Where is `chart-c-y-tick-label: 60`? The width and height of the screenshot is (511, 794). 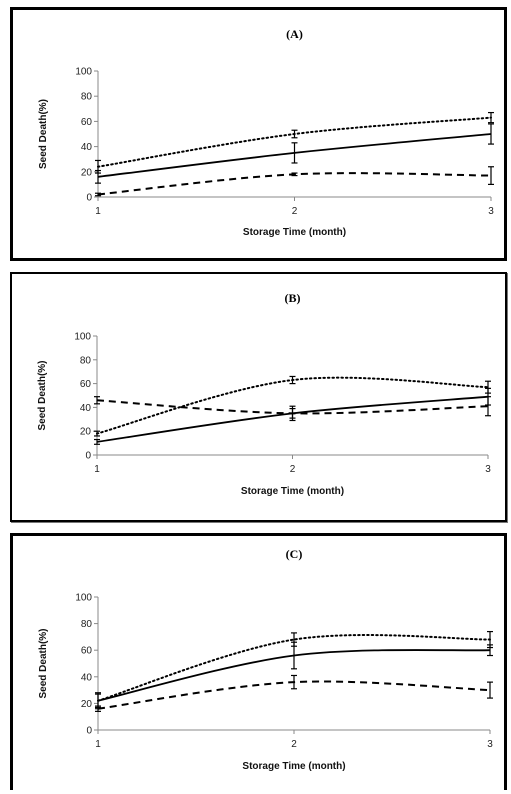
chart-c-y-tick-label: 60 is located at coordinates (87, 651).